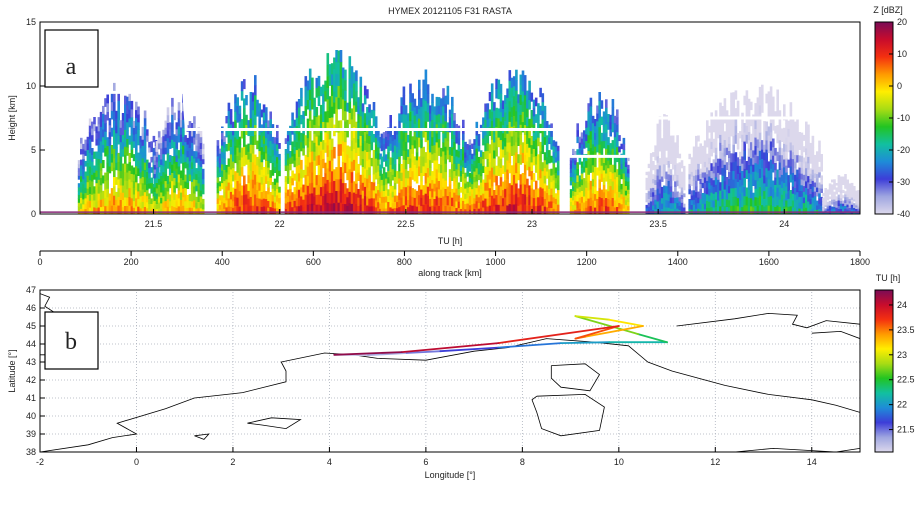  I want to click on colorbar-b-tick-label: 22.5, so click(906, 380).